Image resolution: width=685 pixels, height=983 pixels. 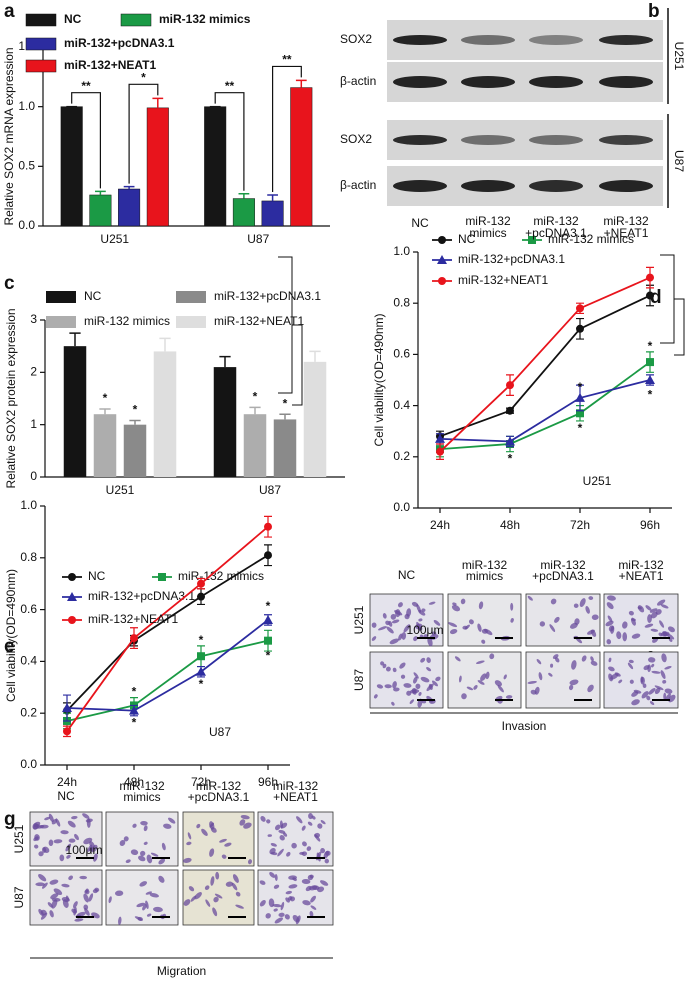 I want to click on y-tick-label: 0.2, so click(x=401, y=456).